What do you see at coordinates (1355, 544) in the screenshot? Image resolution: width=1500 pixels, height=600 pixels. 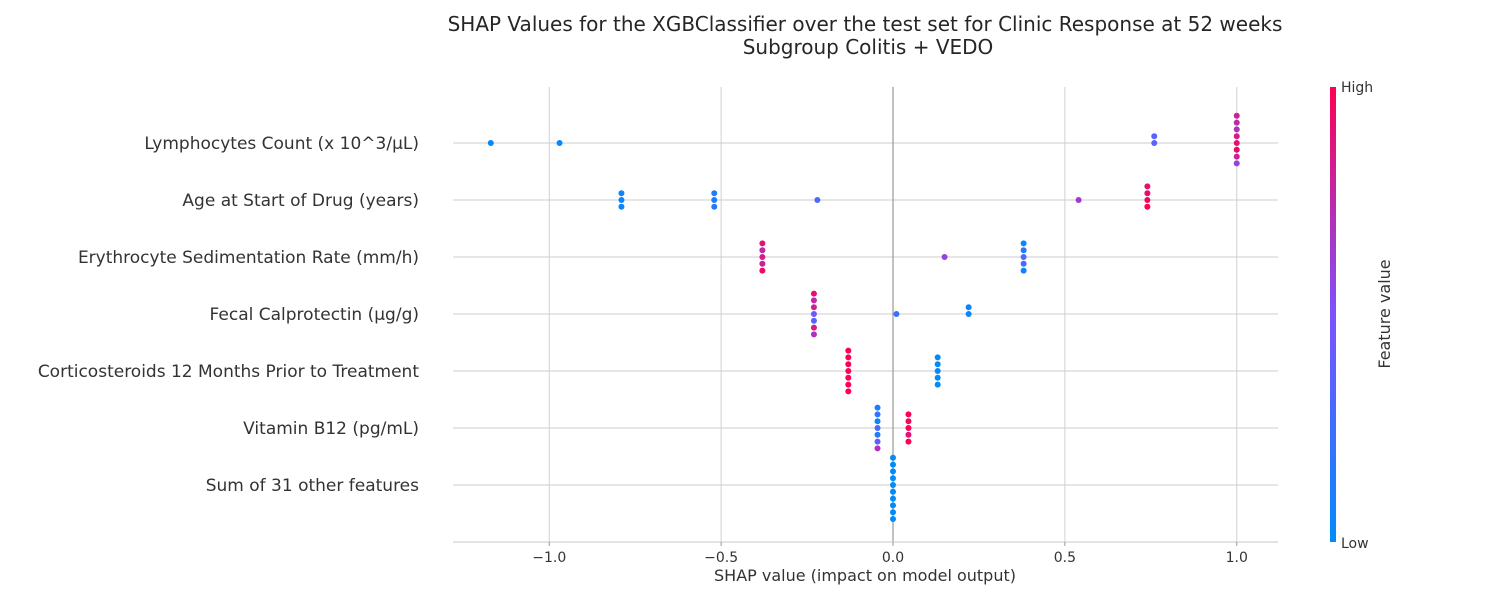 I see `colorbar-low-label: Low` at bounding box center [1355, 544].